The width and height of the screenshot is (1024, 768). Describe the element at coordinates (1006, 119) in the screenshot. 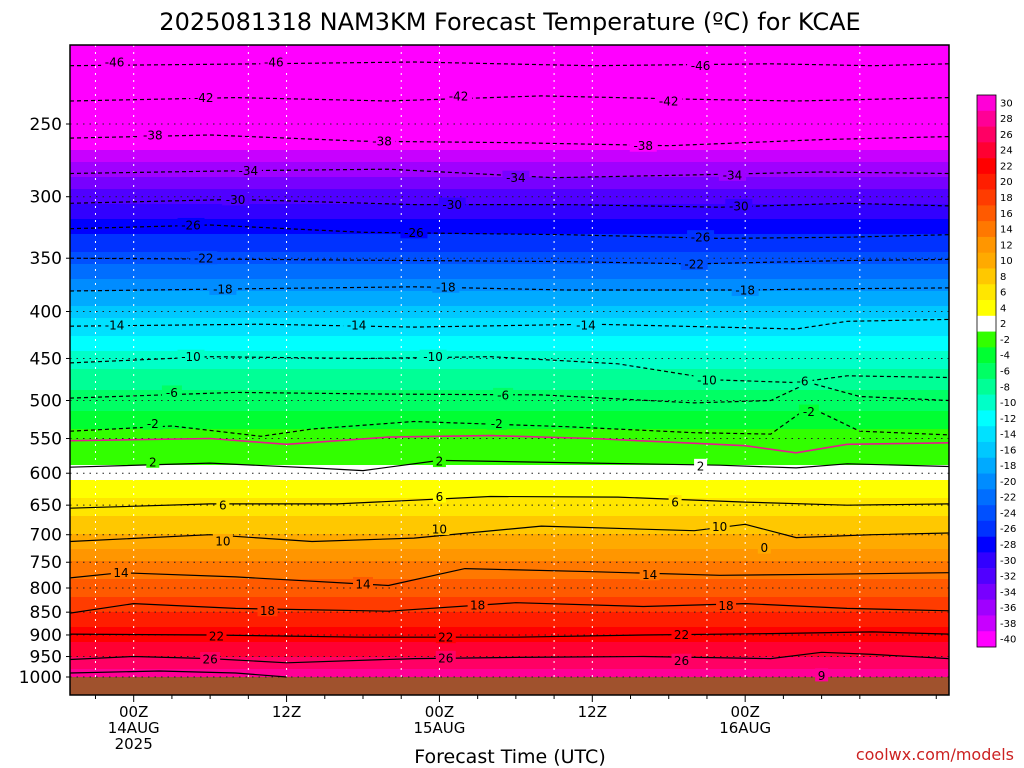

I see `colorbar-label: 28` at that location.